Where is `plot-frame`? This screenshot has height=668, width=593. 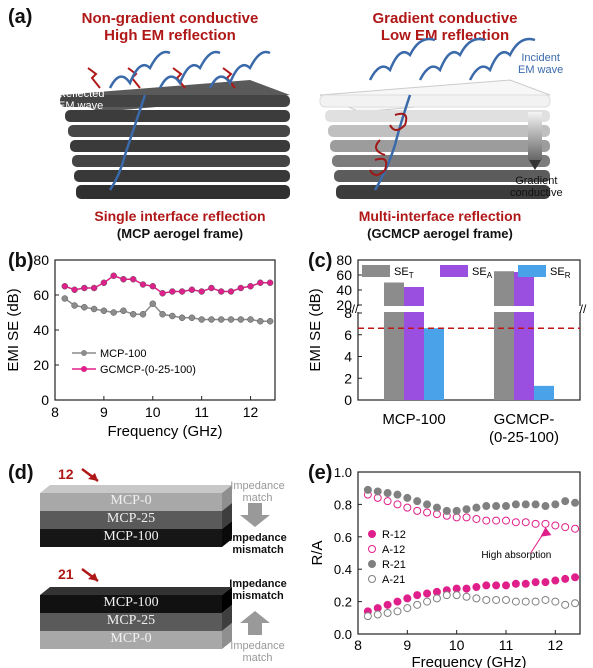 plot-frame is located at coordinates (469, 553).